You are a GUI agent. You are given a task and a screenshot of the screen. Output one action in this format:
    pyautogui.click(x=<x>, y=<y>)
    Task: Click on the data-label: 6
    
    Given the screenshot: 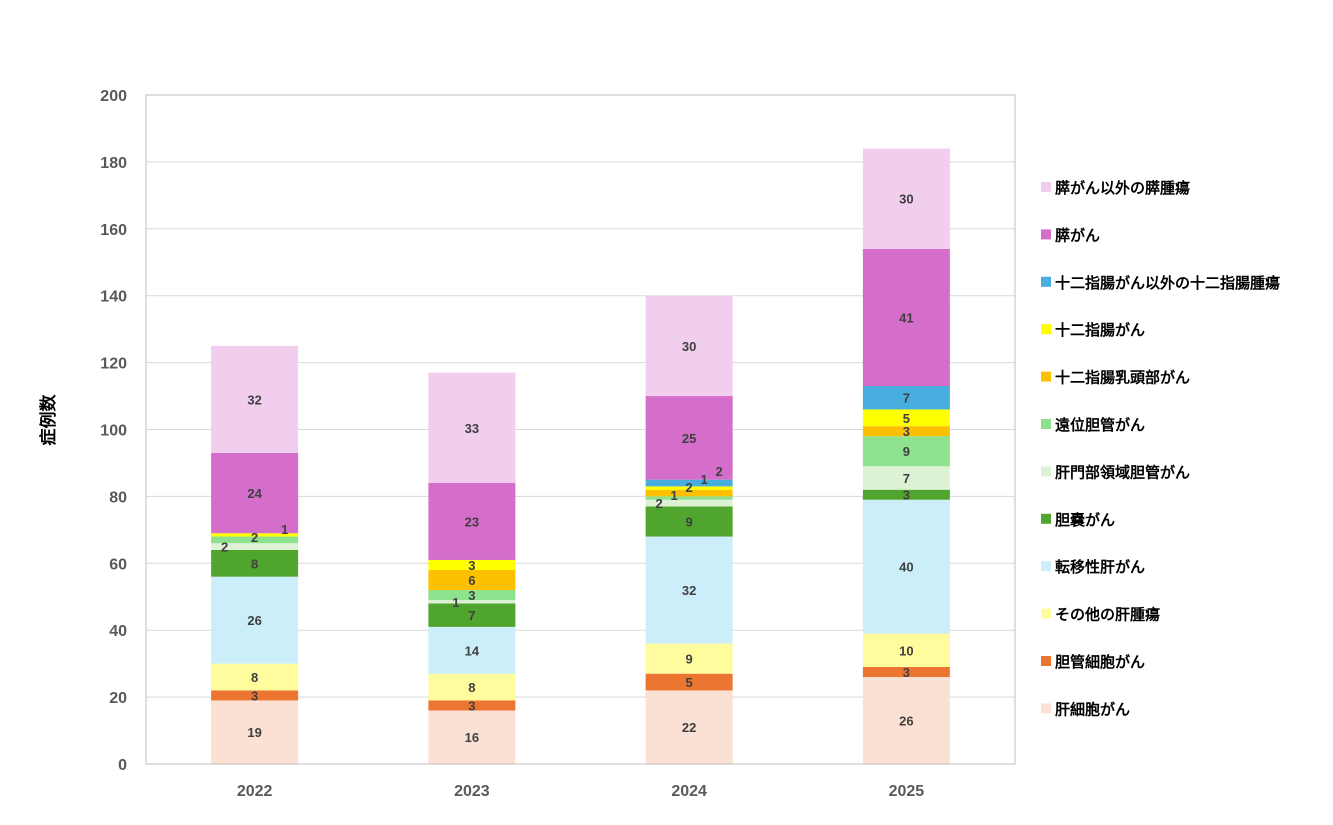 What is the action you would take?
    pyautogui.click(x=471, y=580)
    